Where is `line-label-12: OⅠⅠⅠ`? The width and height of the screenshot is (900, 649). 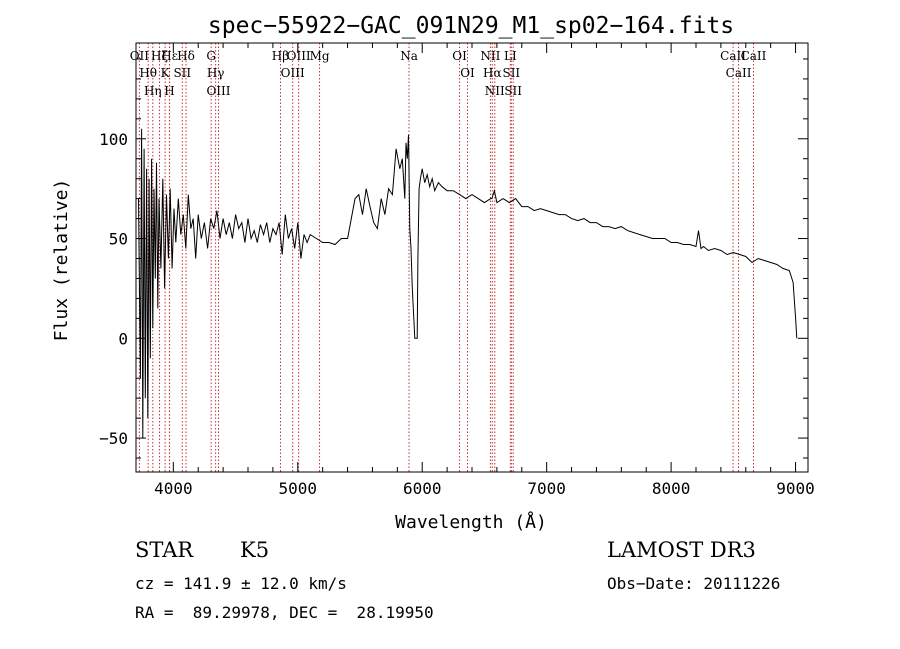 line-label-12: OⅠⅠⅠ is located at coordinates (218, 91).